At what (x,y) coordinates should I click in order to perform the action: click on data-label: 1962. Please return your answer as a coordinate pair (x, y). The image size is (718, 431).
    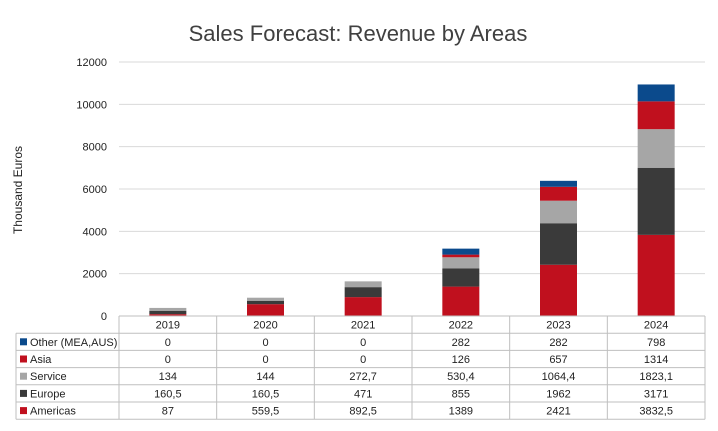
    Looking at the image, I should click on (558, 394).